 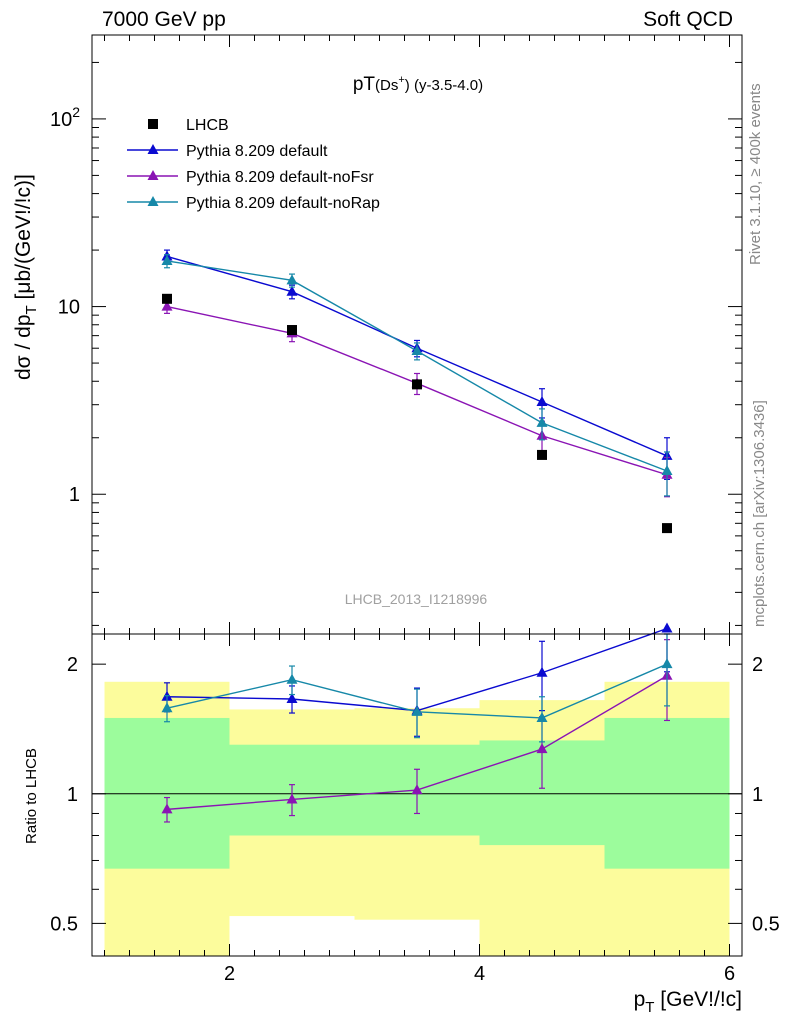 What do you see at coordinates (164, 19) in the screenshot?
I see `header-left: 7000 GeV pp` at bounding box center [164, 19].